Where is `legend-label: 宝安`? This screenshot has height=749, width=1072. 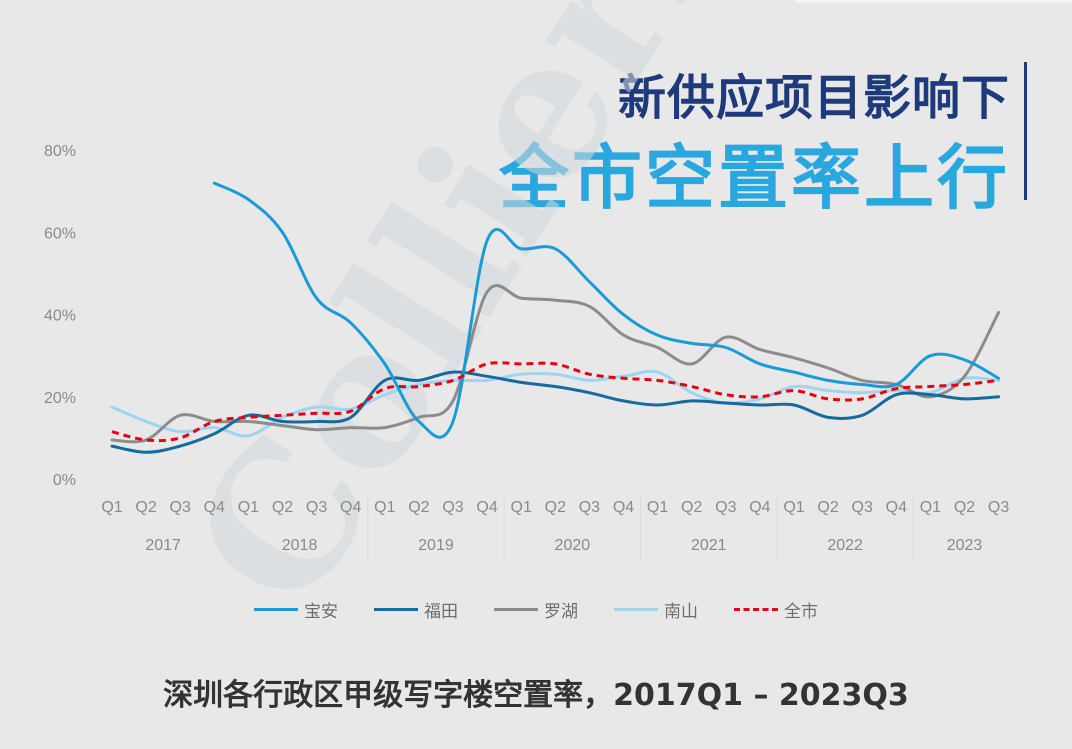
legend-label: 宝安 is located at coordinates (321, 612).